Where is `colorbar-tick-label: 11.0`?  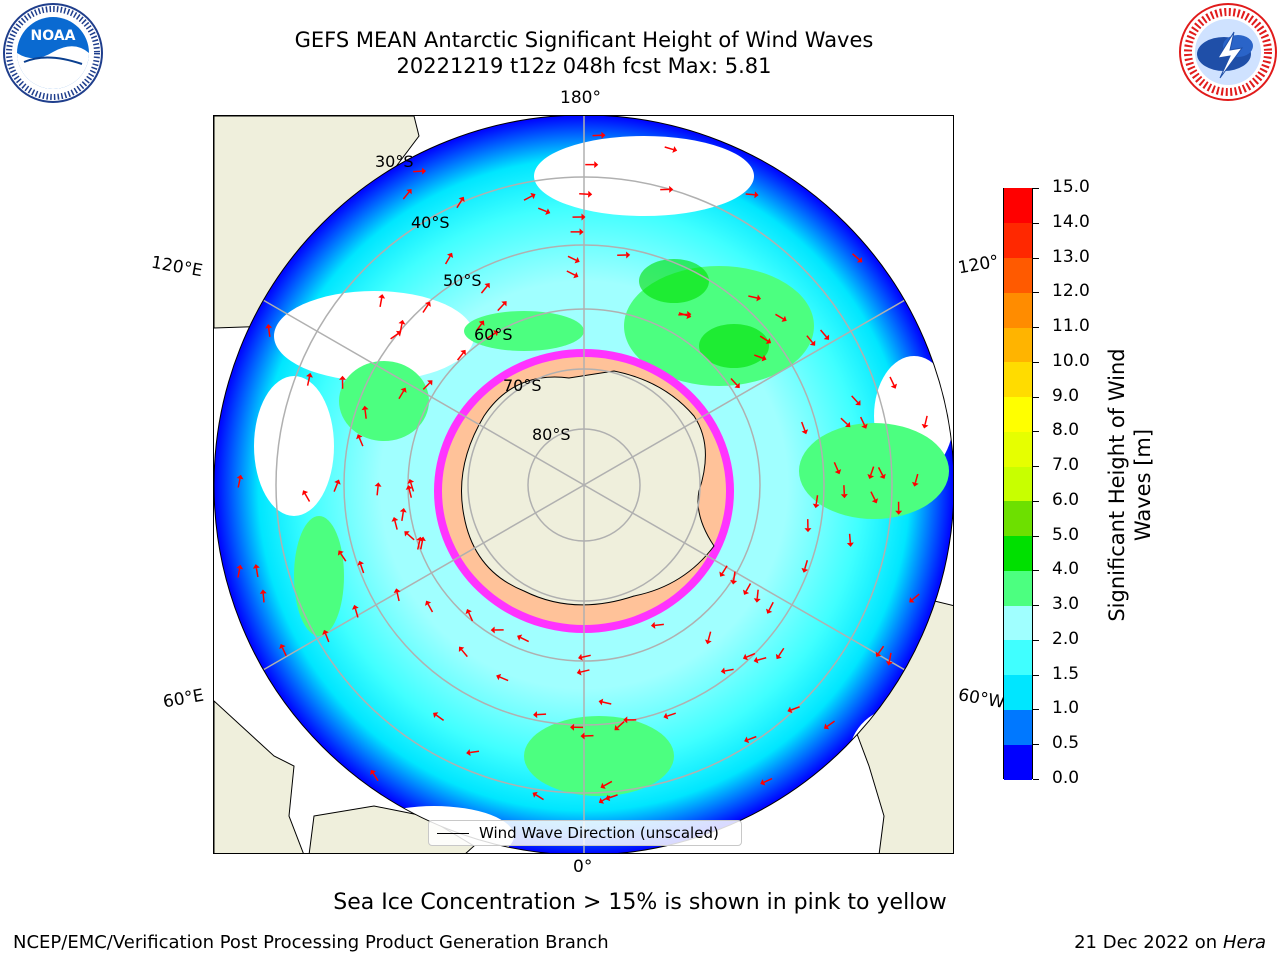 colorbar-tick-label: 11.0 is located at coordinates (1071, 326).